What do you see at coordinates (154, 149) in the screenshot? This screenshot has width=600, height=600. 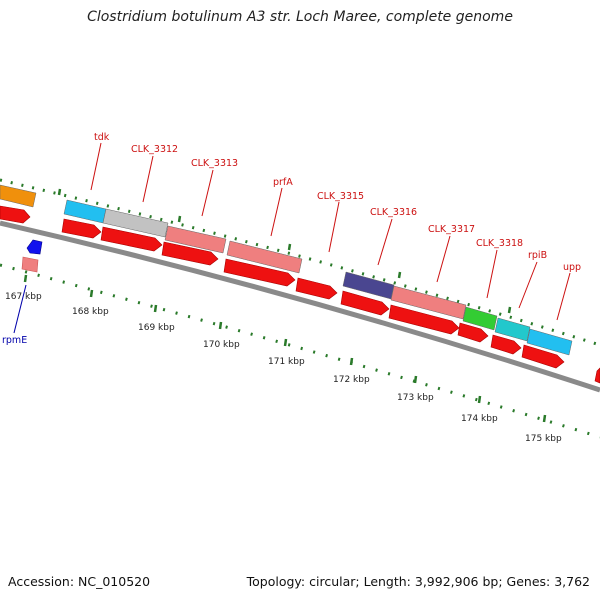 I see `gene-label: CLK_3312` at bounding box center [154, 149].